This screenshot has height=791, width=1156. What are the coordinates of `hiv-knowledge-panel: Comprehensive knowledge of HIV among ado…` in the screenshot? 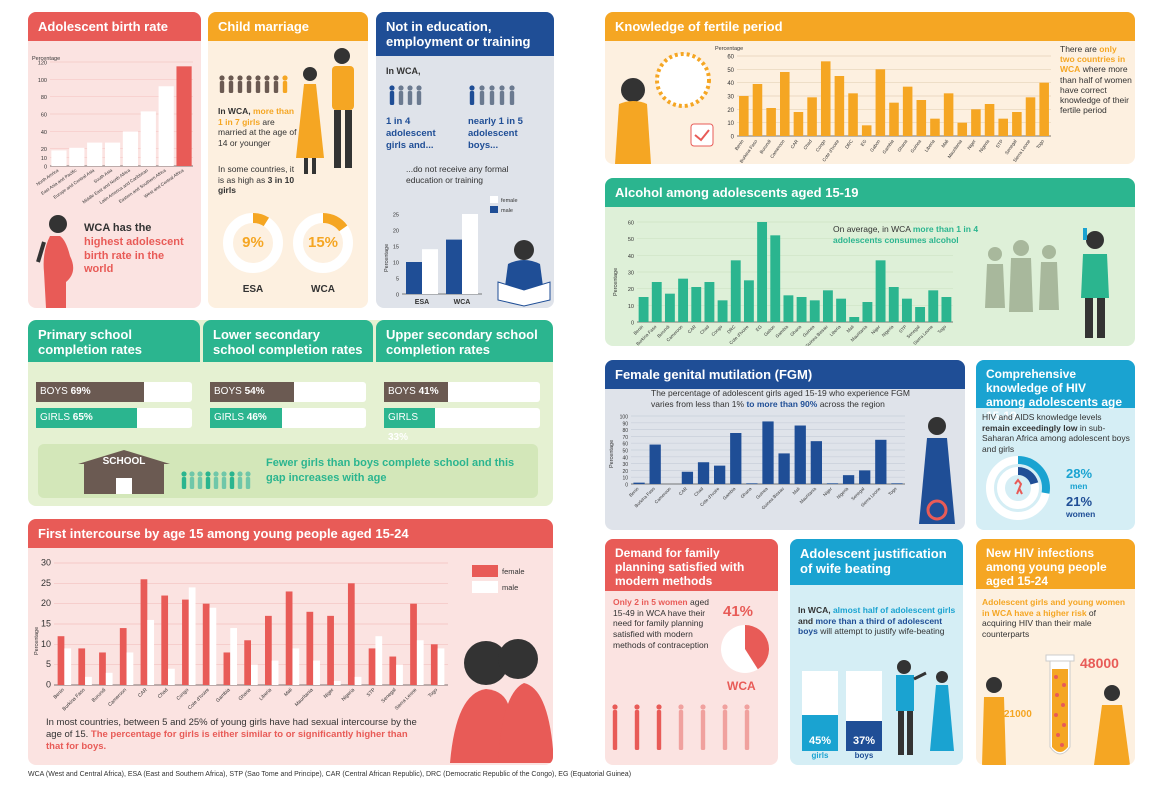 It's located at (1055, 445).